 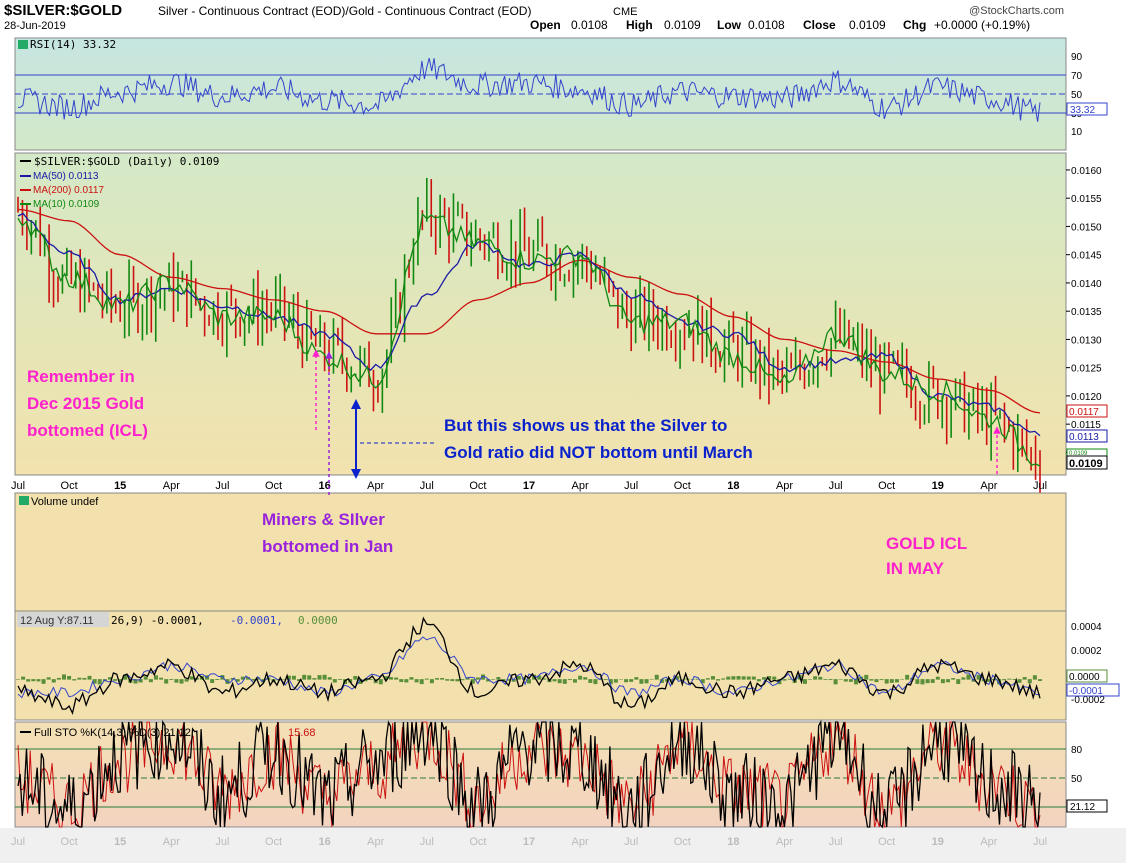 What do you see at coordinates (1086, 369) in the screenshot?
I see `price-tick-label: 0.0125` at bounding box center [1086, 369].